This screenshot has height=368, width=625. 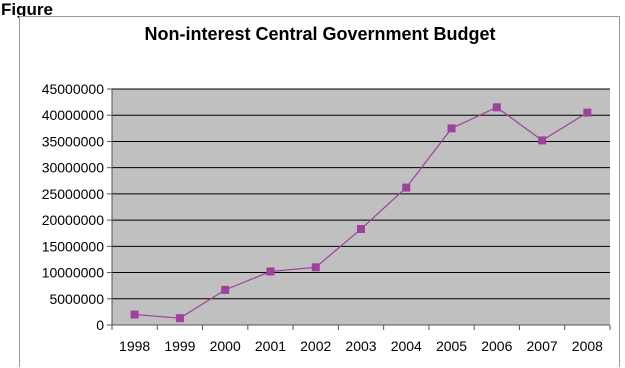 I want to click on y-tick-label: 20000000, so click(x=73, y=220).